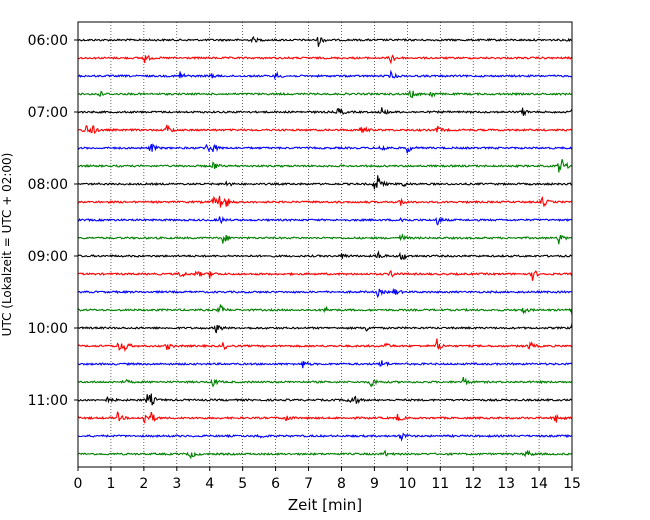 This screenshot has width=650, height=520. Describe the element at coordinates (48, 185) in the screenshot. I see `y-tick-label: 08:00` at that location.